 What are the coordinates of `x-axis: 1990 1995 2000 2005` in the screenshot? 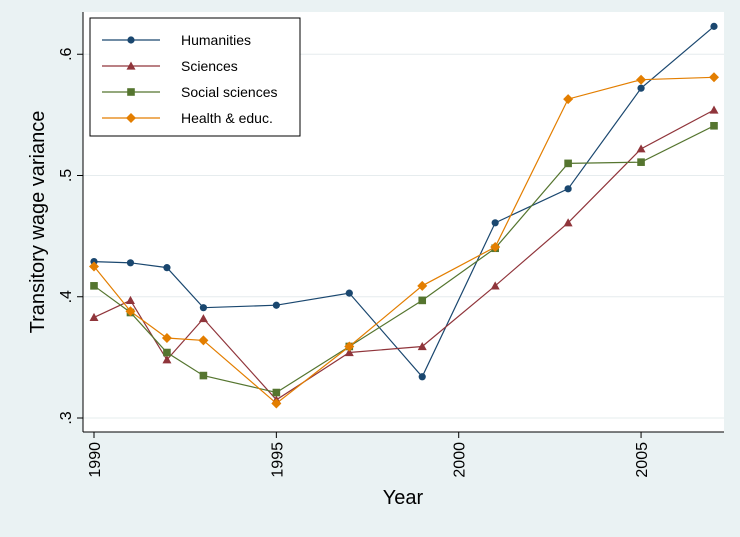 It's located at (403, 454).